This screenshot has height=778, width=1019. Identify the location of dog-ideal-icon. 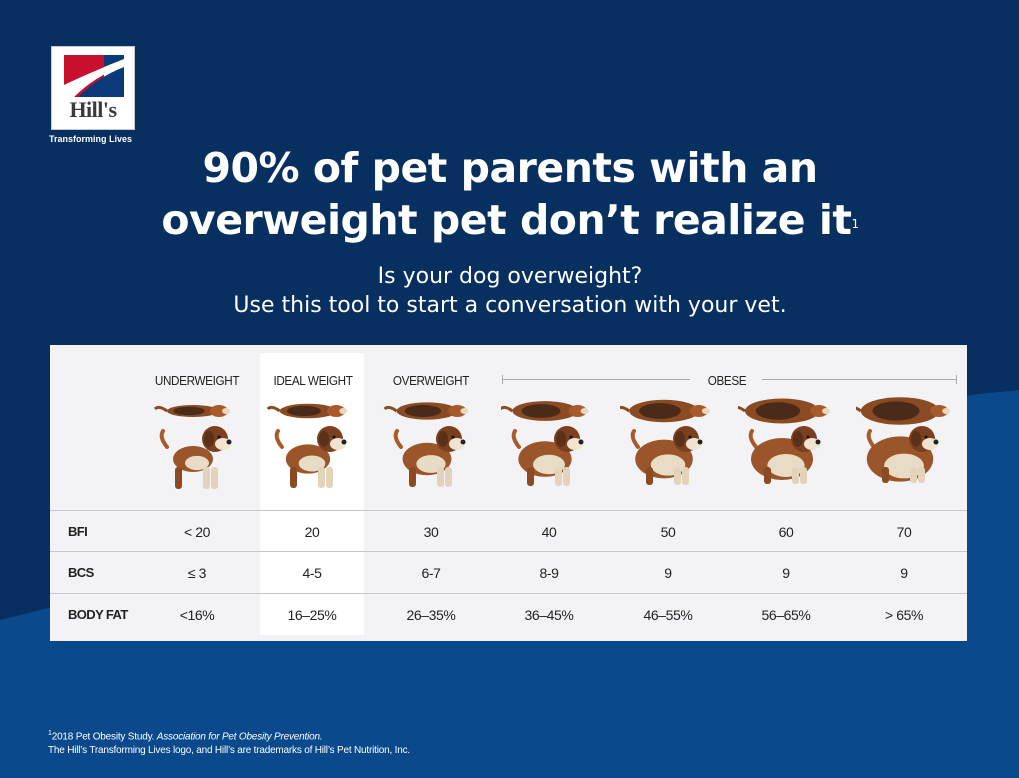
(307, 445).